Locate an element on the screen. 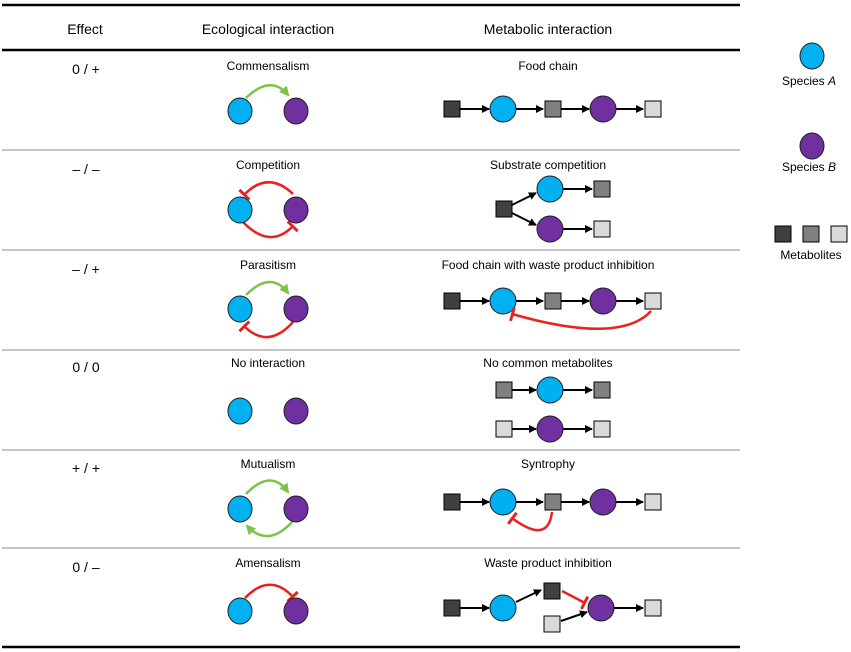 Image resolution: width=851 pixels, height=652 pixels. legend-metabolite-mid is located at coordinates (811, 234).